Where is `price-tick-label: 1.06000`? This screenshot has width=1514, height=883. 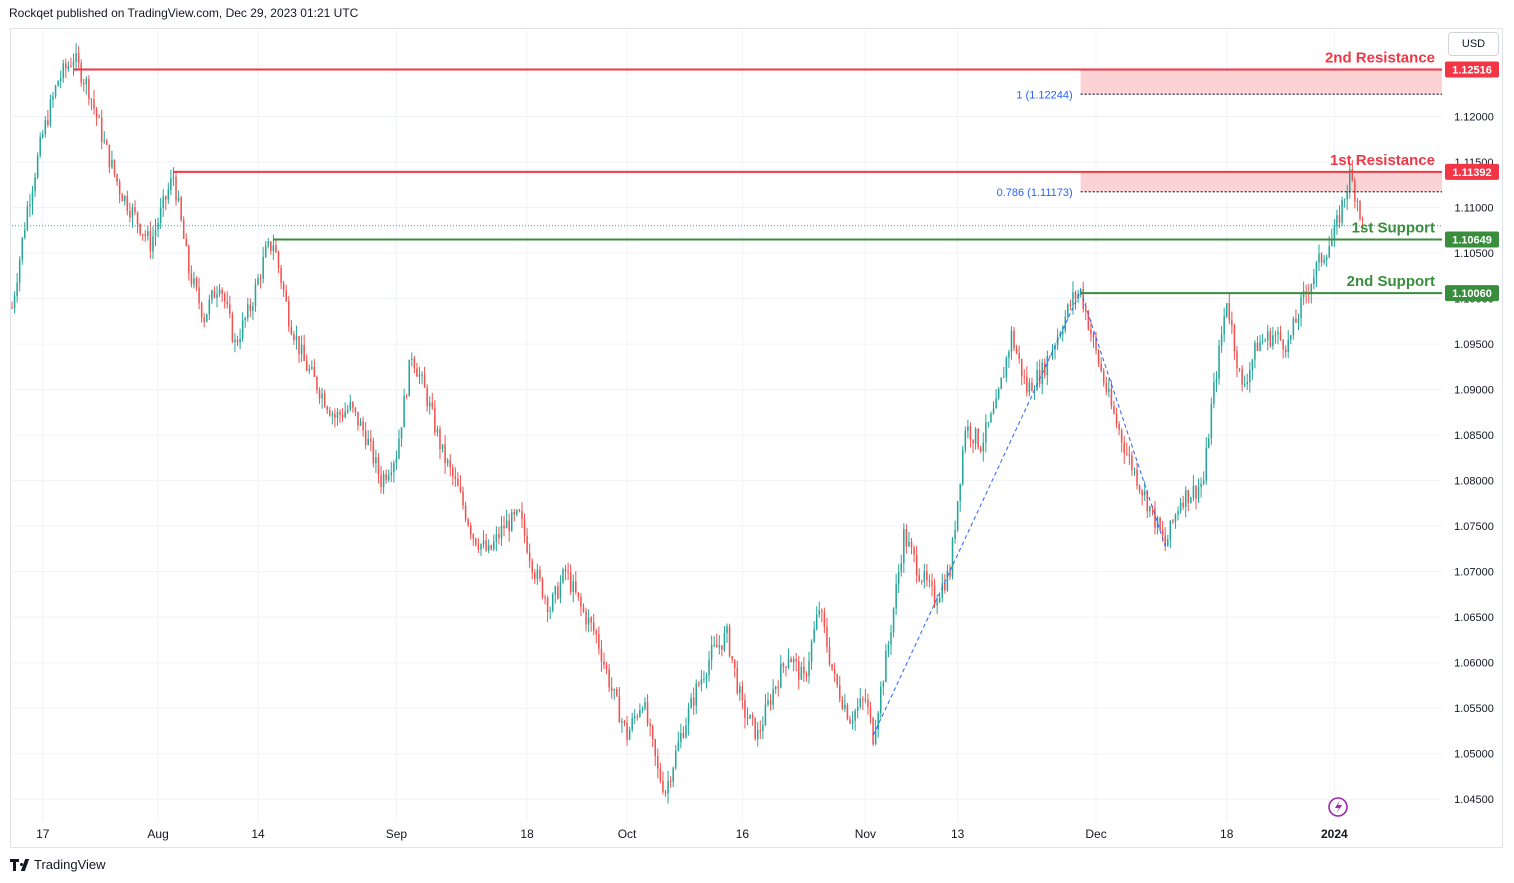
price-tick-label: 1.06000 is located at coordinates (1474, 664).